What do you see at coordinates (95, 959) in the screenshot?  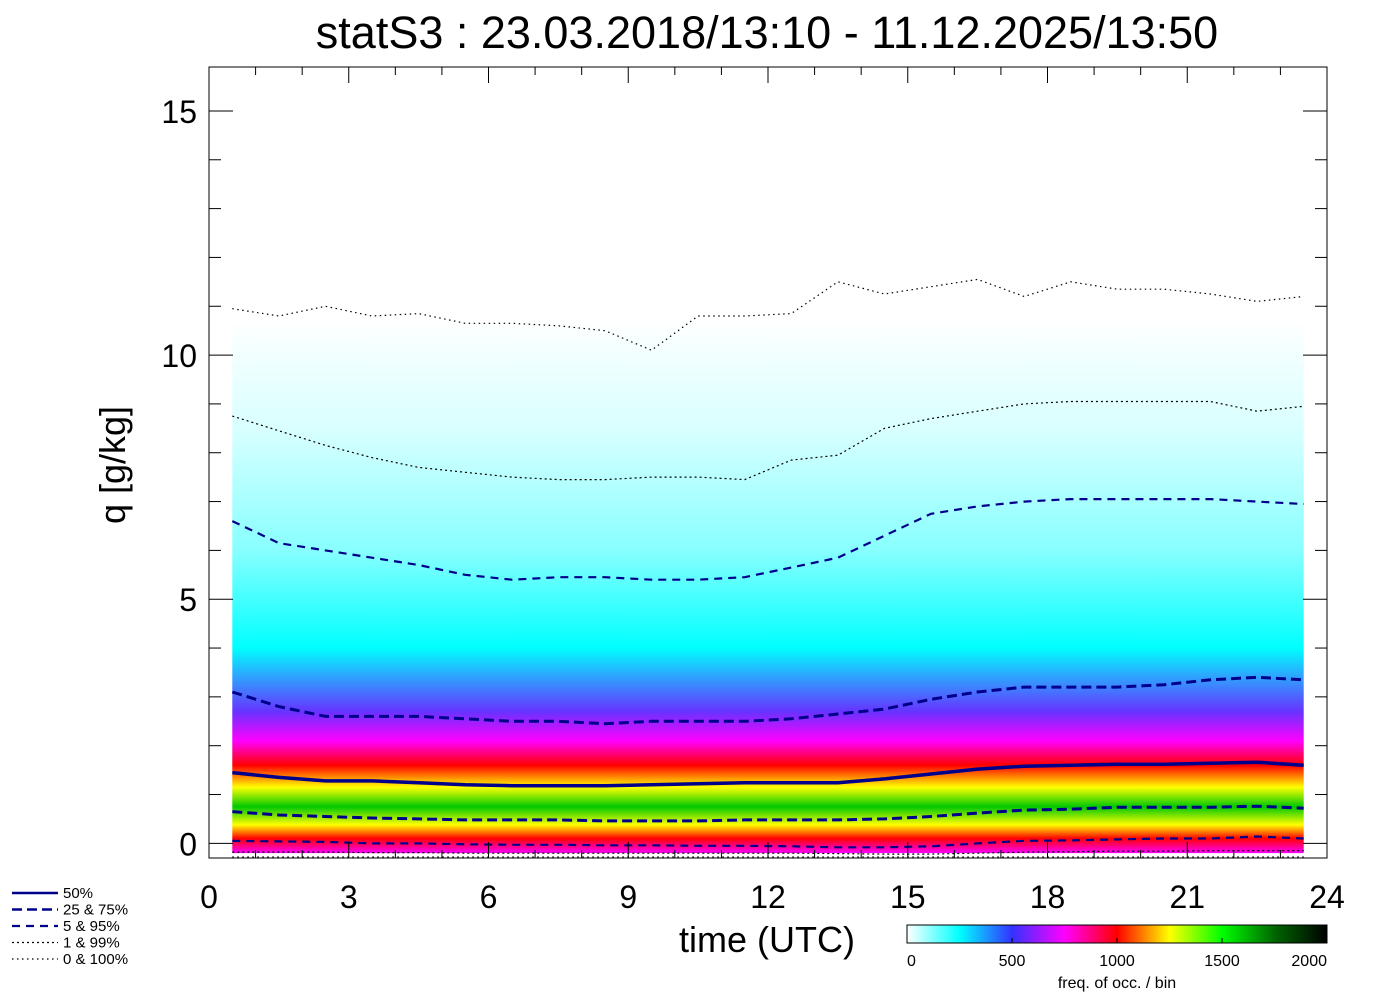 I see `legend-label: 0 & 100%` at bounding box center [95, 959].